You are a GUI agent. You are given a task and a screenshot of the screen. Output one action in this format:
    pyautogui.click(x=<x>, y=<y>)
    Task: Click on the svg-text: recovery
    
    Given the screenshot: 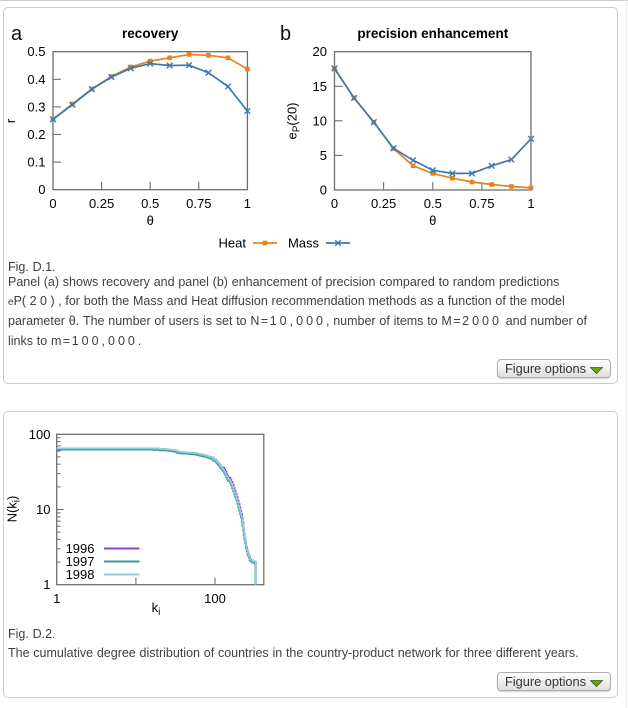 What is the action you would take?
    pyautogui.click(x=150, y=33)
    